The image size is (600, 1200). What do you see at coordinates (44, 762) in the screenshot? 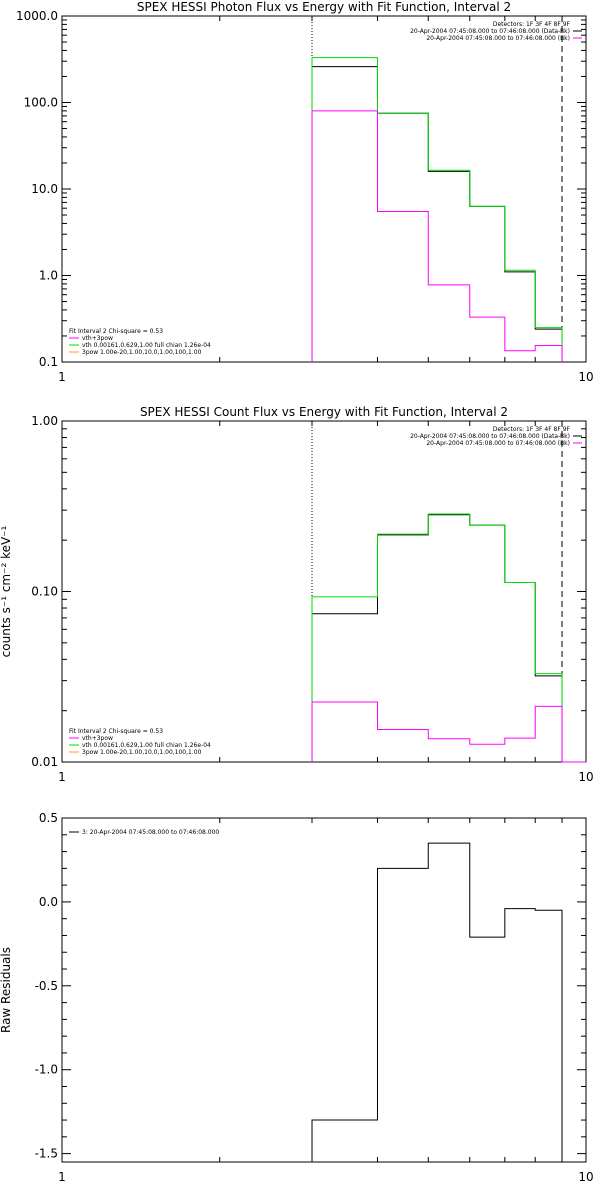
I see `y-tick-label: 0.01` at bounding box center [44, 762].